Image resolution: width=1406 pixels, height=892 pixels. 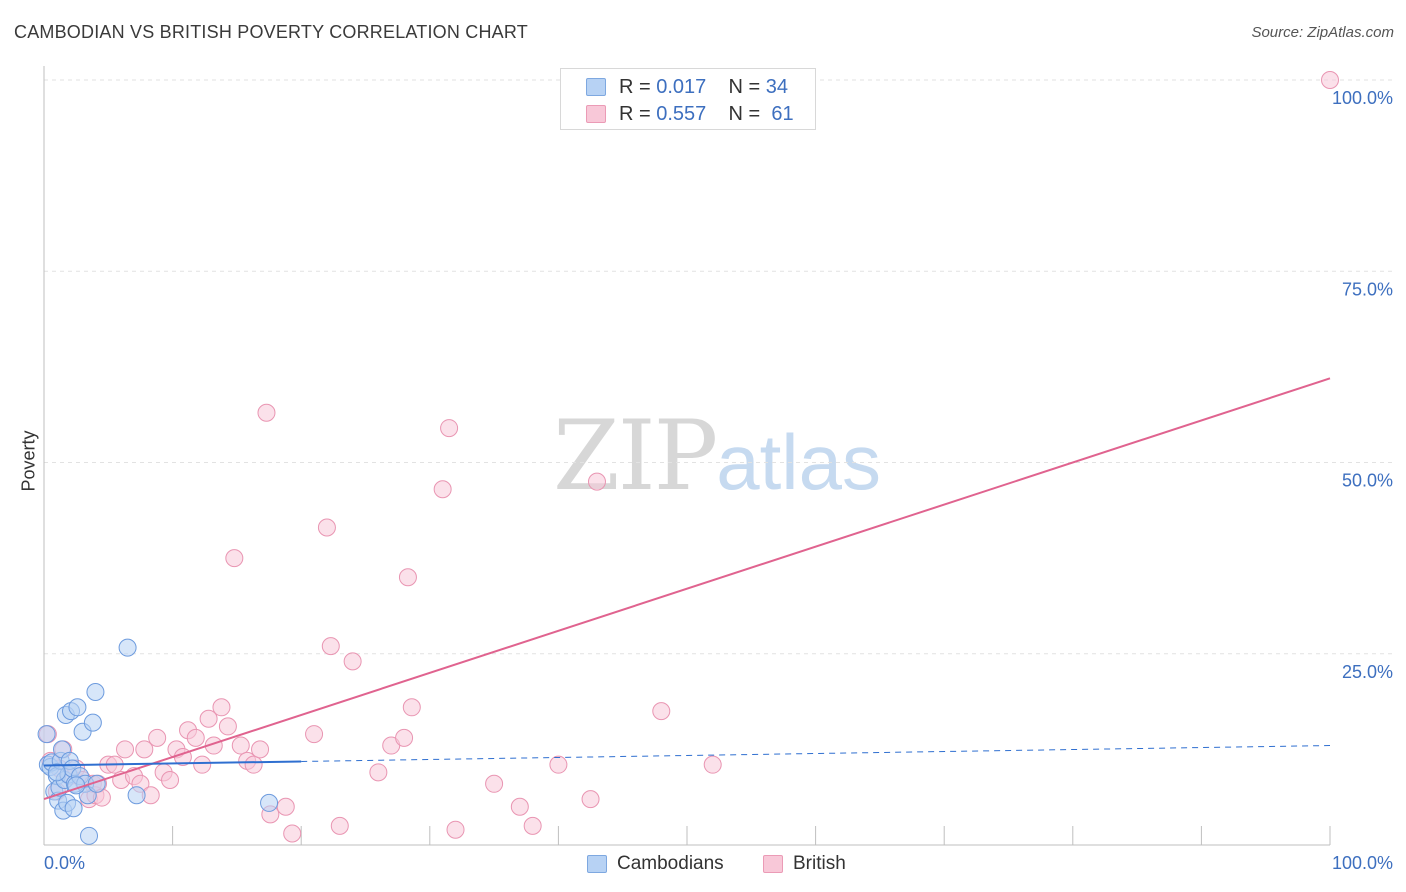 What do you see at coordinates (28, 461) in the screenshot?
I see `y-axis-label: Poverty` at bounding box center [28, 461].